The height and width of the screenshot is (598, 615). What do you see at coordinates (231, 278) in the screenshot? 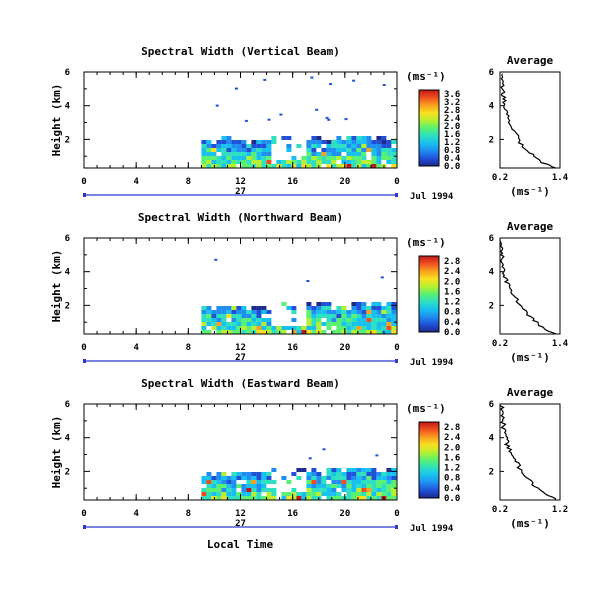
I see `y-ticks: 2 4 6` at bounding box center [231, 278].